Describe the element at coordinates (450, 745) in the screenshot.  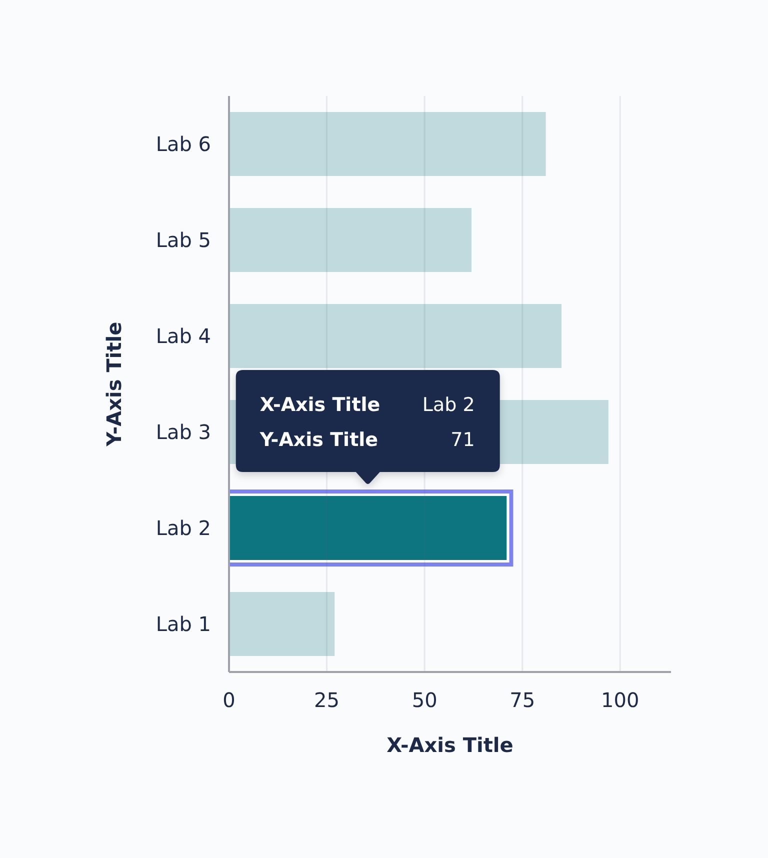
I see `x-axis-title: X-Axis Title` at that location.